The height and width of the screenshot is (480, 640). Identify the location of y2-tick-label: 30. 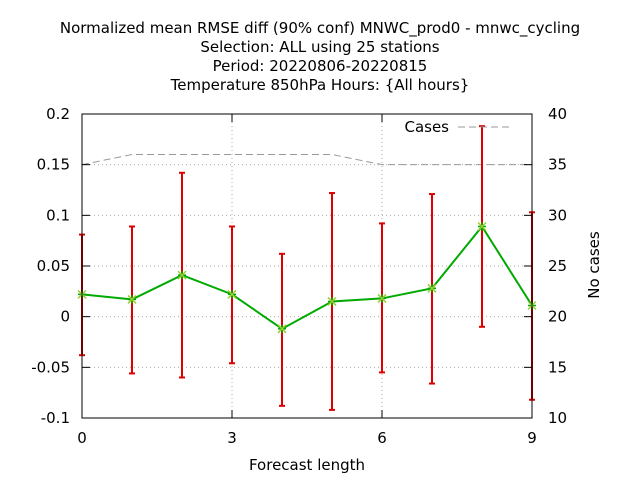
(557, 215).